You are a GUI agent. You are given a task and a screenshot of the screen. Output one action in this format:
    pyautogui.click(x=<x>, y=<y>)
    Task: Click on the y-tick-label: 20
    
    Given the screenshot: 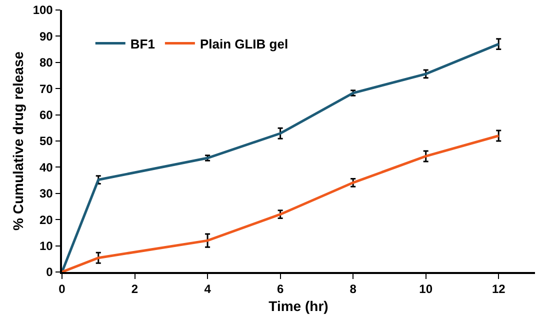 What is the action you would take?
    pyautogui.click(x=46, y=219)
    